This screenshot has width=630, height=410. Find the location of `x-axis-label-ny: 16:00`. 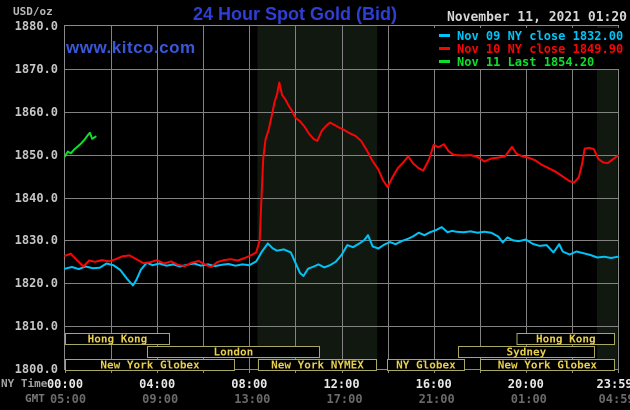

x-axis-label-ny: 16:00 is located at coordinates (433, 384).